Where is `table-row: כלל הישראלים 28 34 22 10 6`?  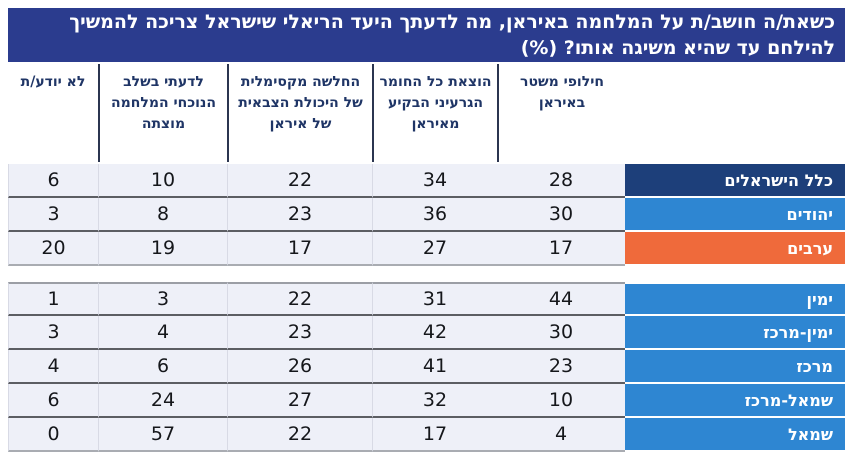
table-row: כלל הישראלים 28 34 22 10 6 is located at coordinates (426, 181).